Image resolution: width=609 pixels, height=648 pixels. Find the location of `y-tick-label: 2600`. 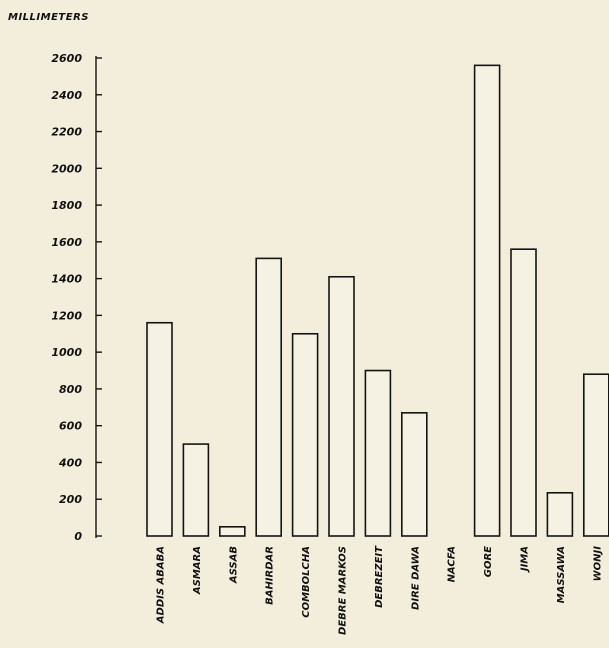

y-tick-label: 2600 is located at coordinates (66, 58).